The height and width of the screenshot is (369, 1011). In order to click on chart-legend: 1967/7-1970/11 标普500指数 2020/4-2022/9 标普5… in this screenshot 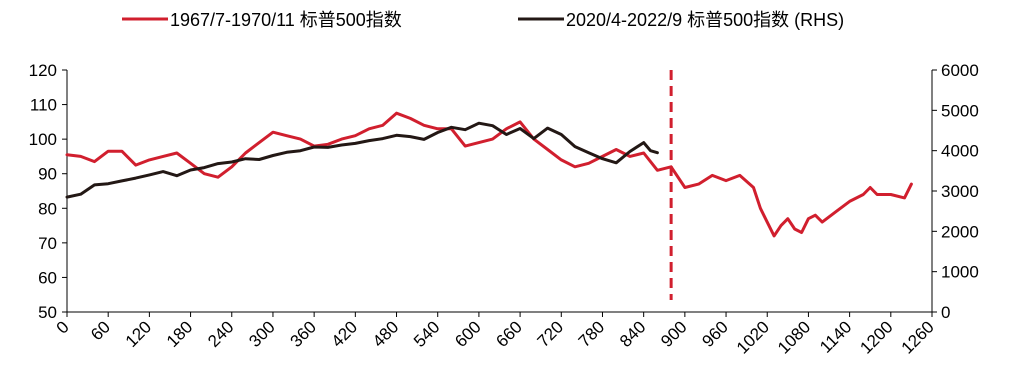, I will do `click(483, 20)`.